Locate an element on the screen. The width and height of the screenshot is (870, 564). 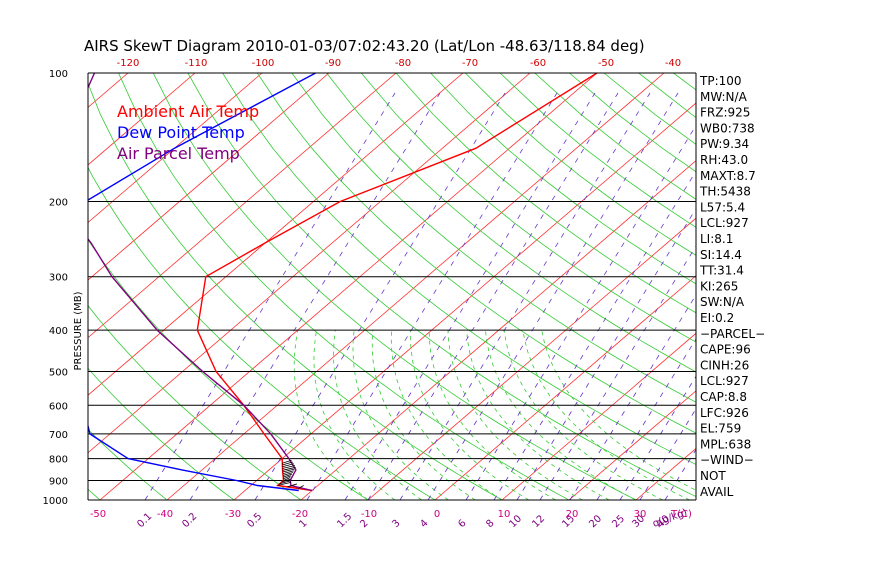
top-temp-tick-label: -80 is located at coordinates (403, 63).